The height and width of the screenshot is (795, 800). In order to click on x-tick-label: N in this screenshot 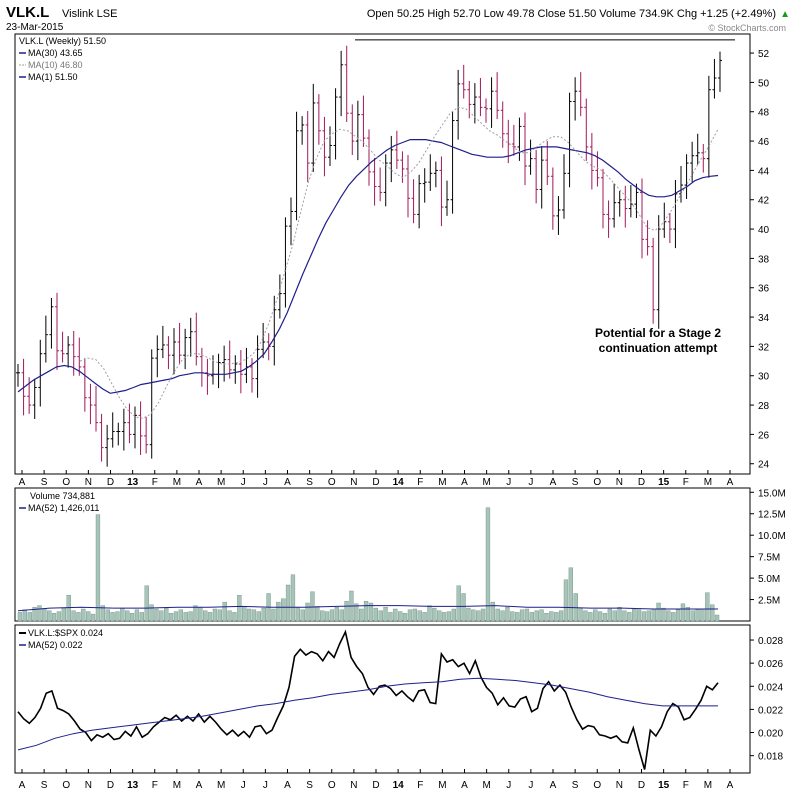, I will do `click(88, 785)`.